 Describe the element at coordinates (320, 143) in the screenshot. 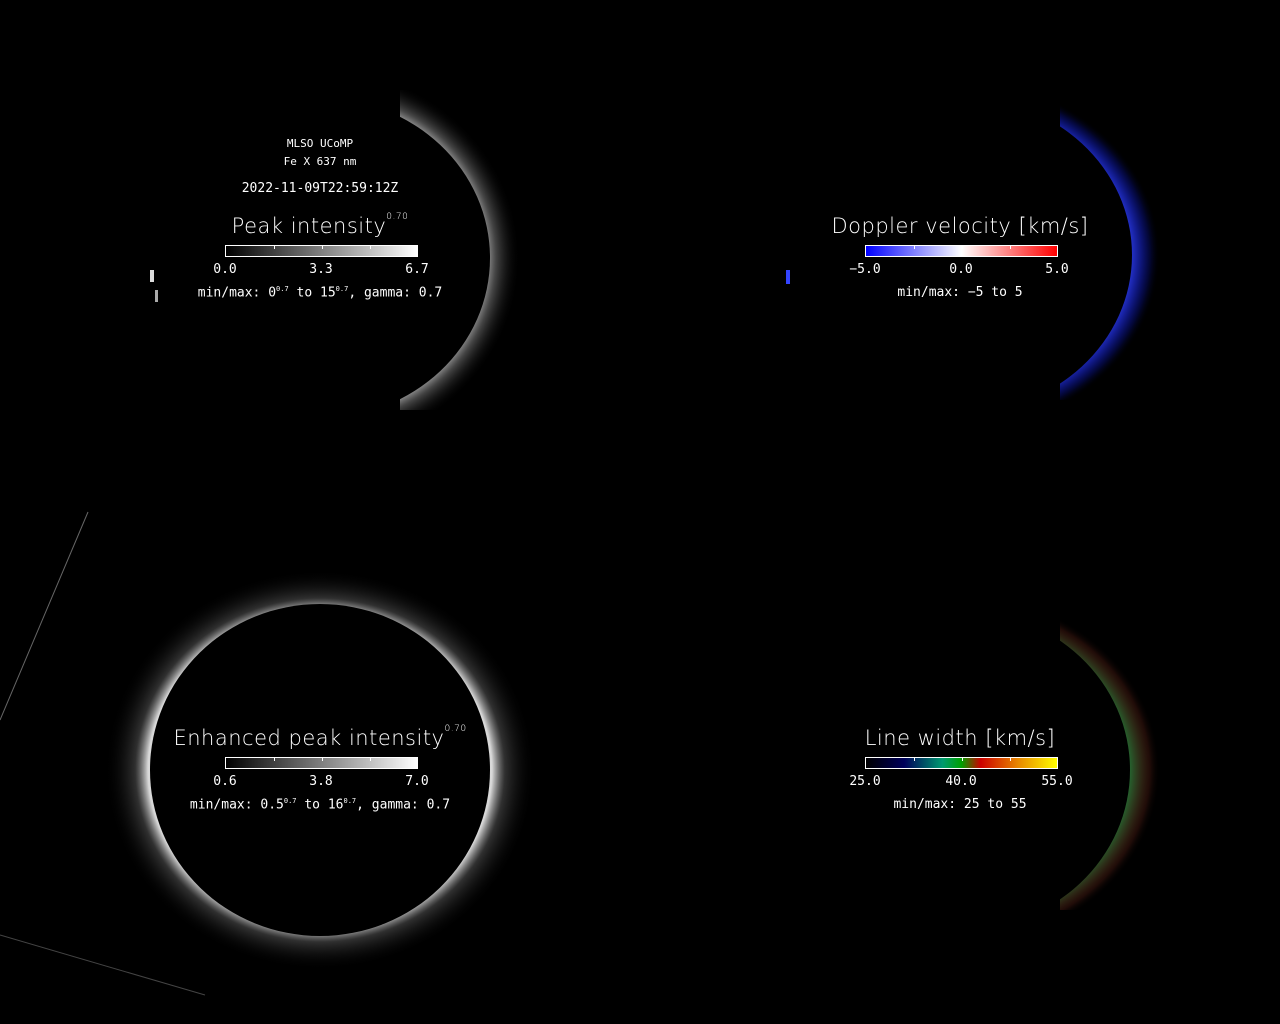

I see `observatory-label: MLSO UCoMP` at that location.